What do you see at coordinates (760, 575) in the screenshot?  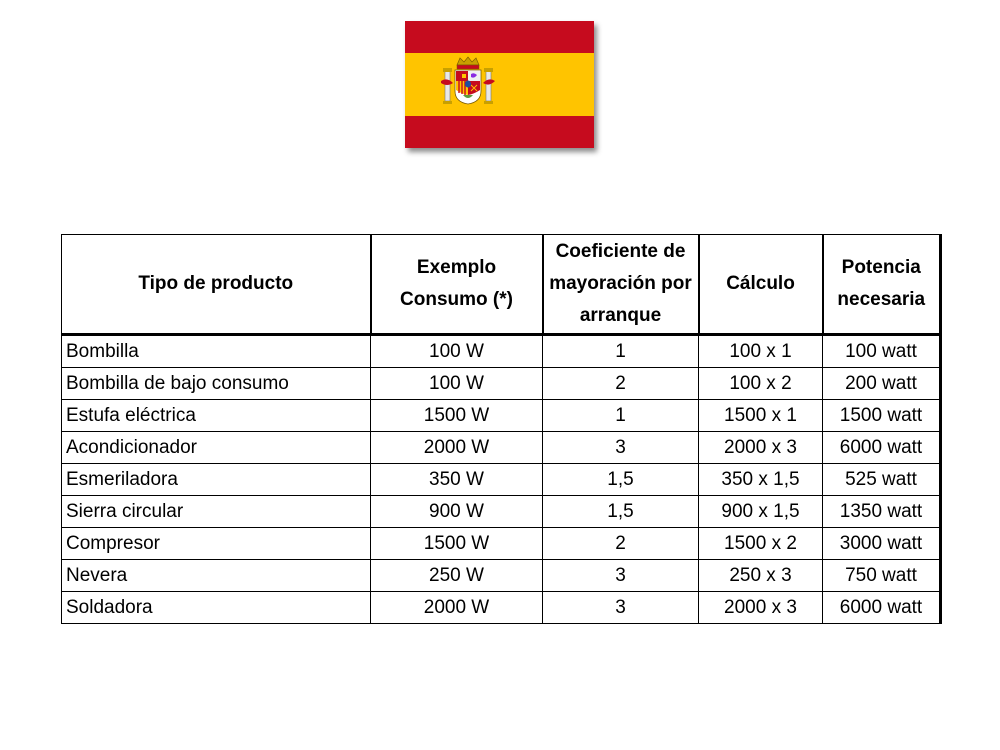 I see `cell-calculation: 250 x 3` at bounding box center [760, 575].